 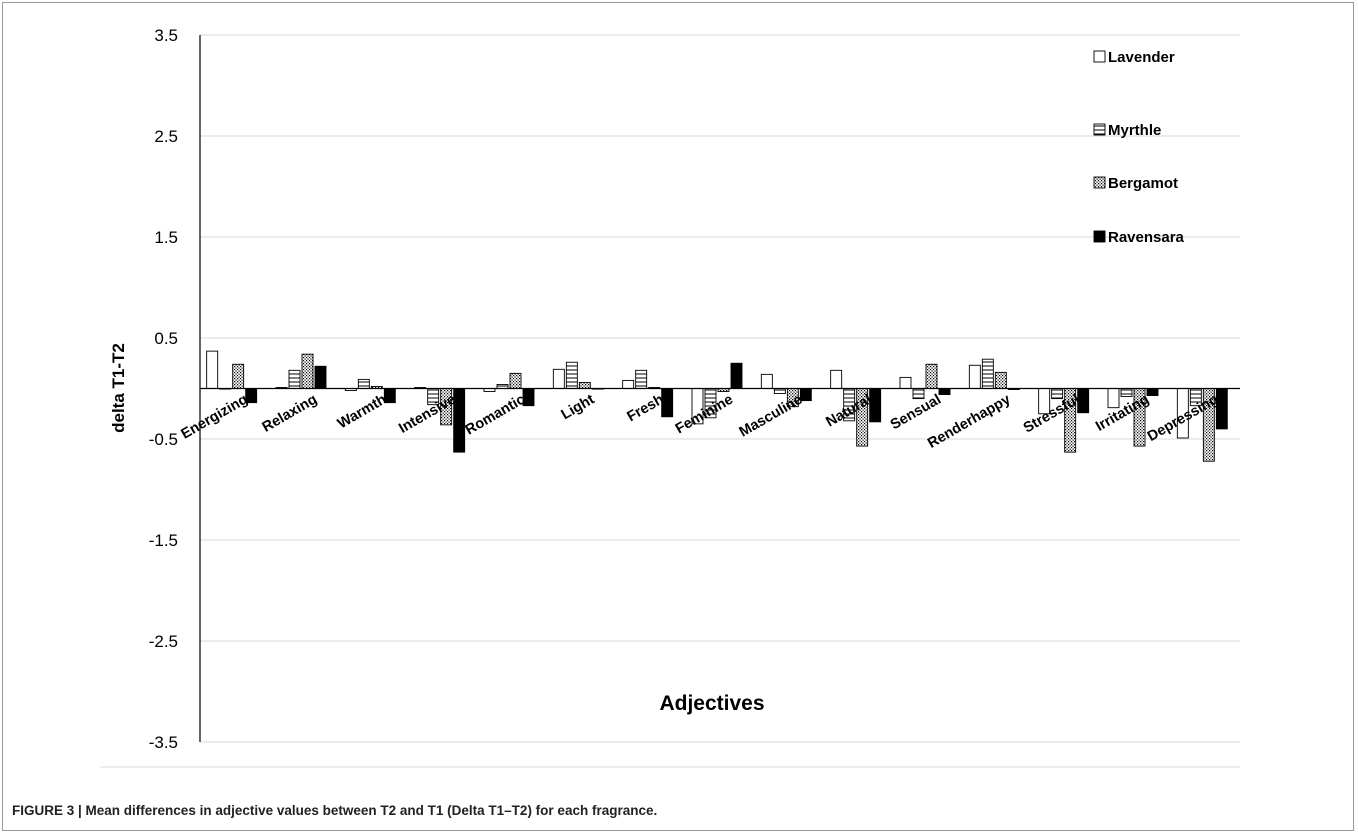 What do you see at coordinates (307, 371) in the screenshot?
I see `bar-bergamot-relaxing` at bounding box center [307, 371].